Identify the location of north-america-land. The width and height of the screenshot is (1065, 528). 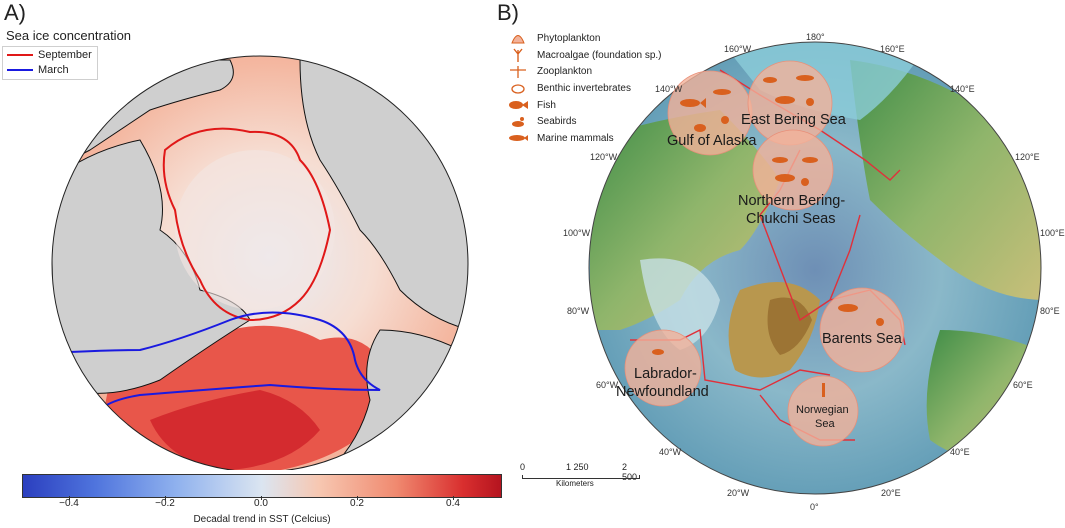
(685, 220).